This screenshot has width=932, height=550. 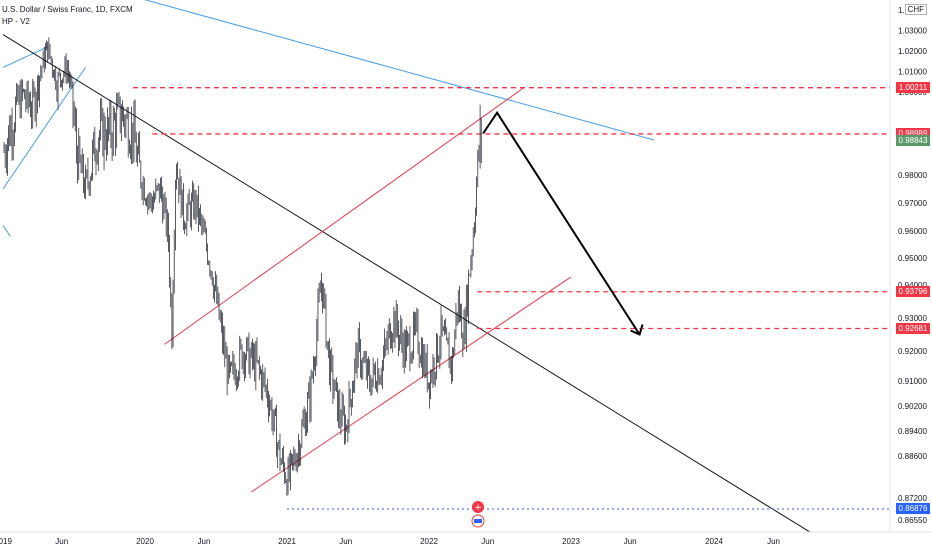 What do you see at coordinates (912, 351) in the screenshot?
I see `price-tick-label: 0.92000` at bounding box center [912, 351].